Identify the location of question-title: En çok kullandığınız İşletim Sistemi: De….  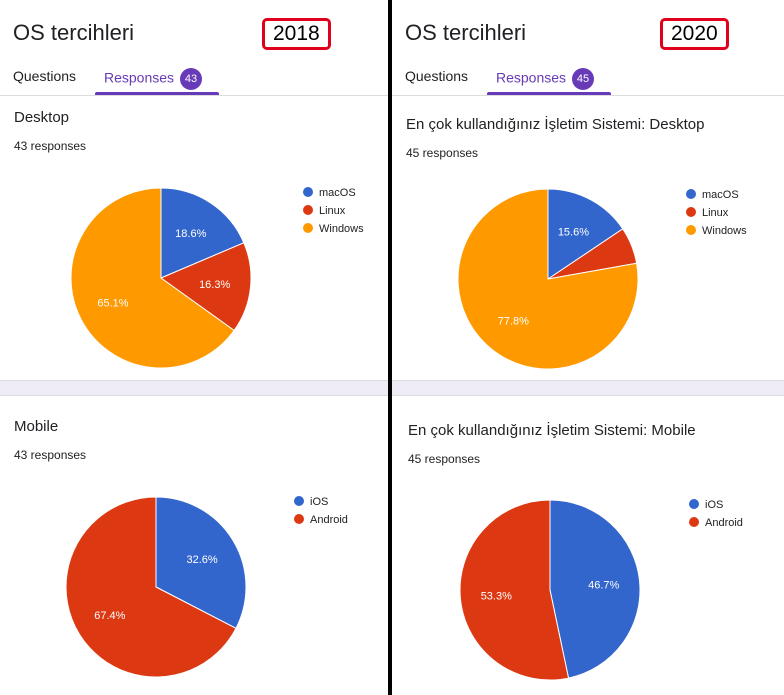
(555, 124).